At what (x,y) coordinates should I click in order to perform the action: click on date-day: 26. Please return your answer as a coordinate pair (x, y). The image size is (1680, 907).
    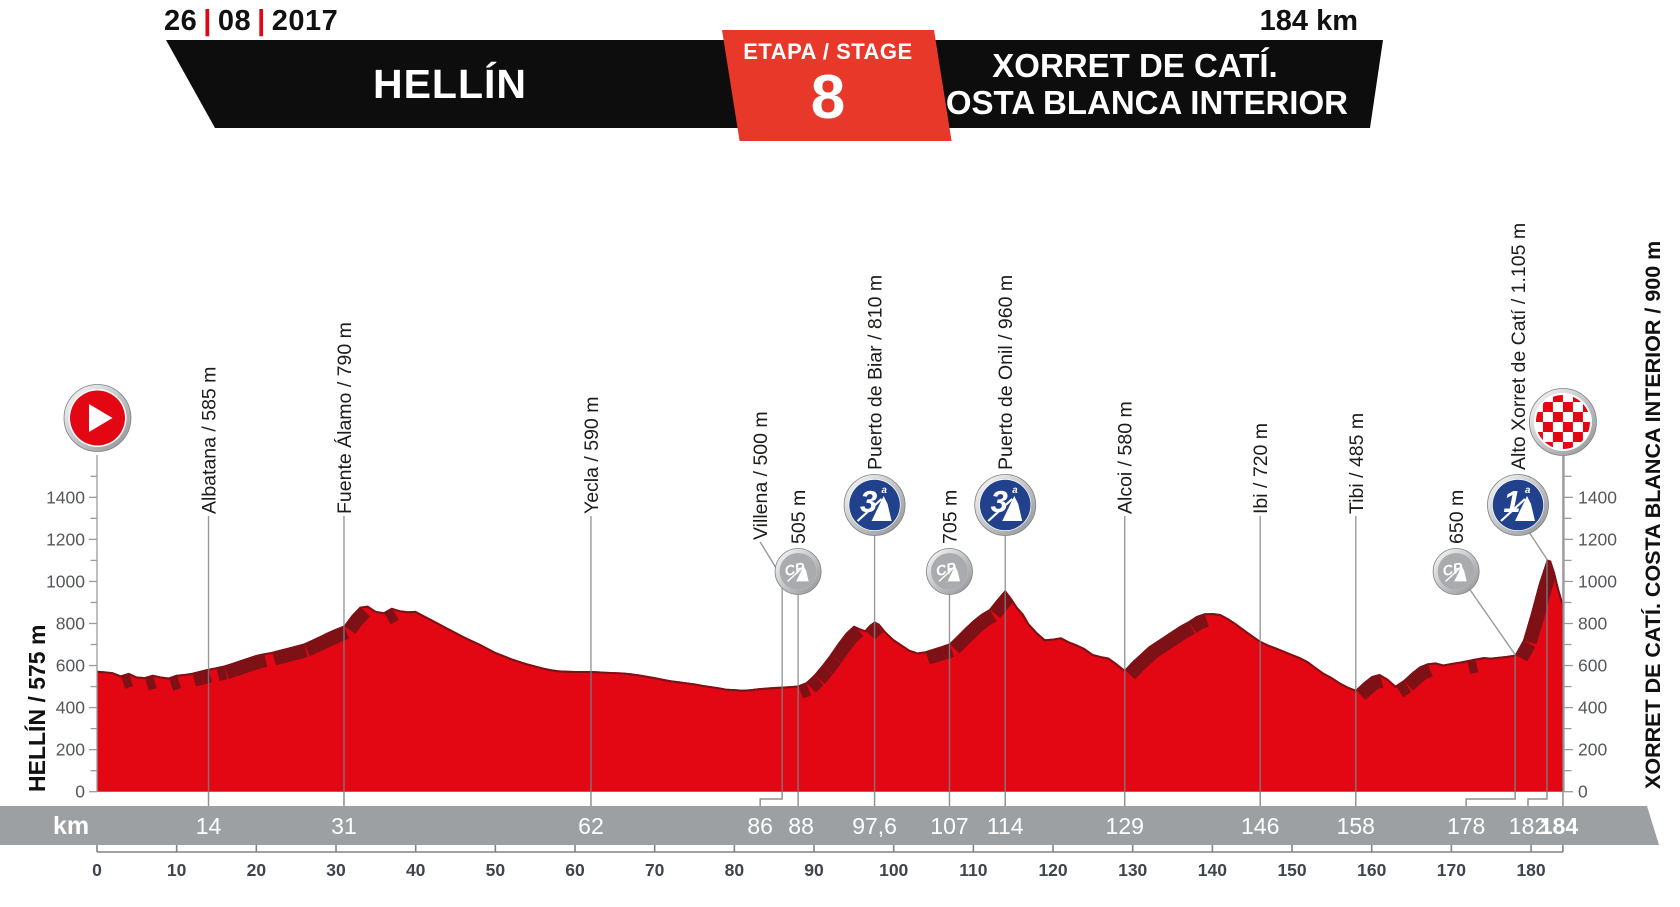
    Looking at the image, I should click on (181, 21).